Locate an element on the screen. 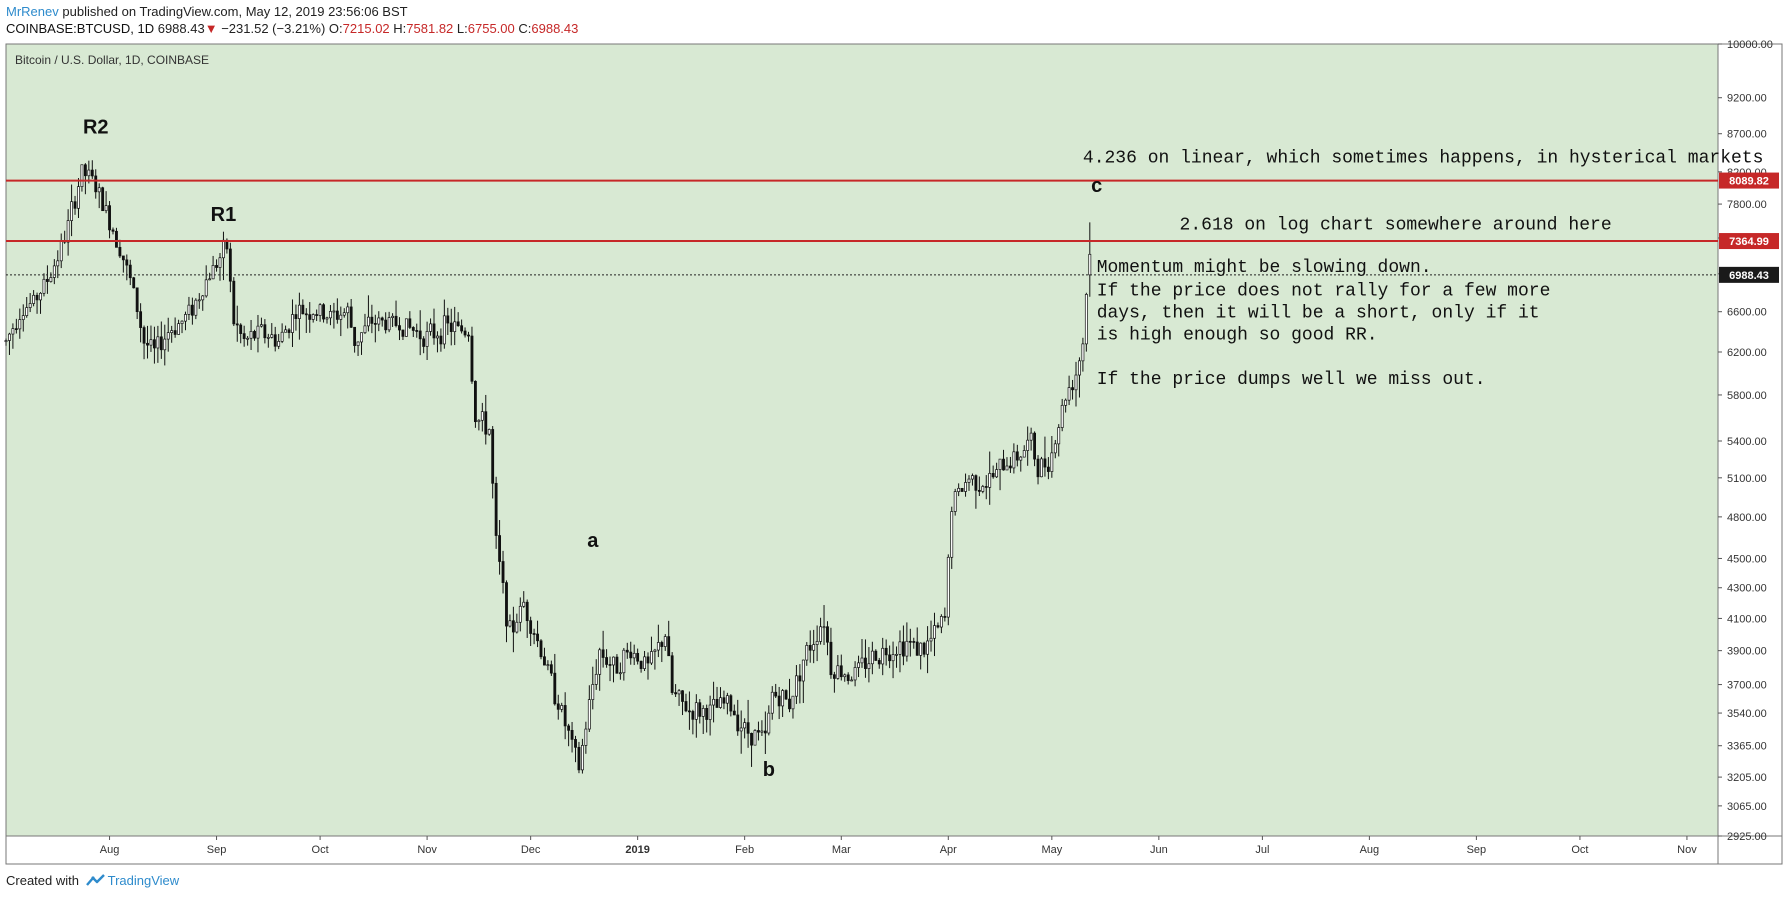 Image resolution: width=1788 pixels, height=900 pixels. chart-annotation-text: a is located at coordinates (593, 541).